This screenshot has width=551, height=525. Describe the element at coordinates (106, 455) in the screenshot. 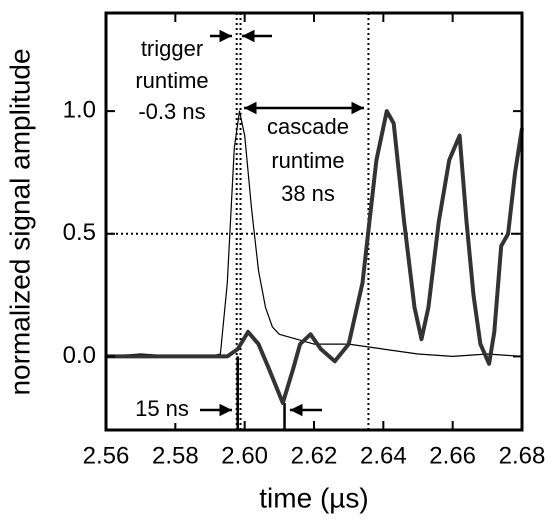

I see `x-tick-label: 2.56` at that location.